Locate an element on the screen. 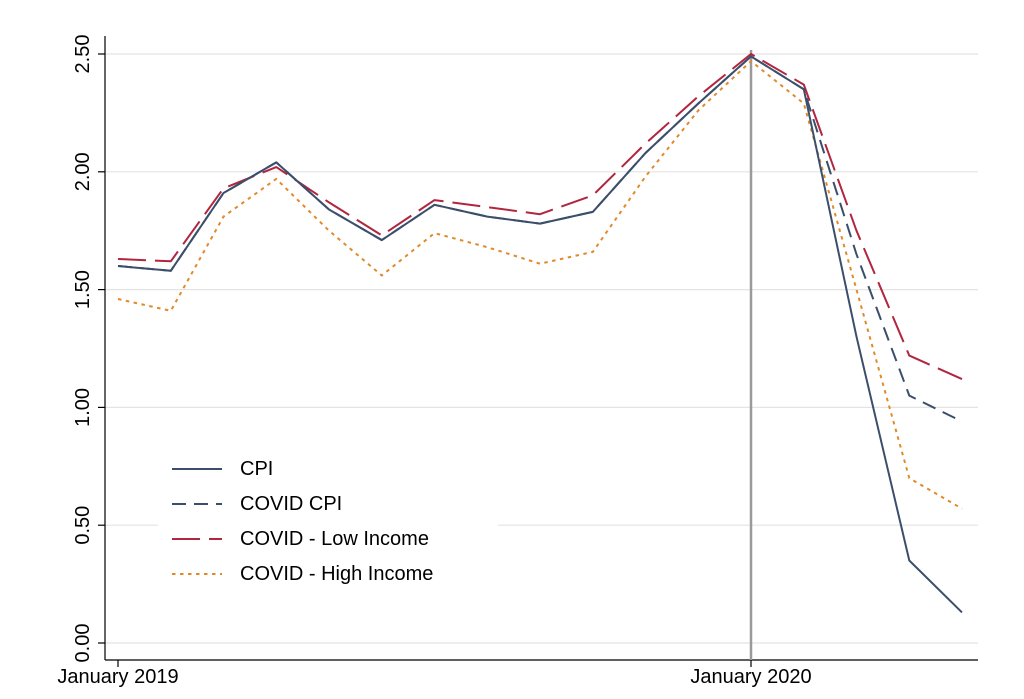  y-tick-label: 0.50 is located at coordinates (83, 525).